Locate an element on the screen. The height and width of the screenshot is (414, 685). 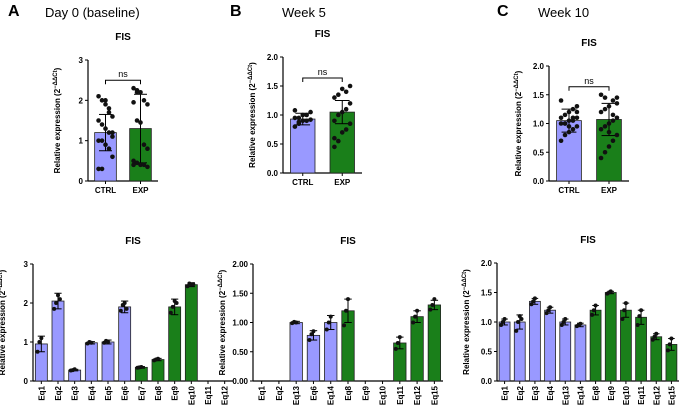
y-tick-label: 2.0 is located at coordinates (273, 57).